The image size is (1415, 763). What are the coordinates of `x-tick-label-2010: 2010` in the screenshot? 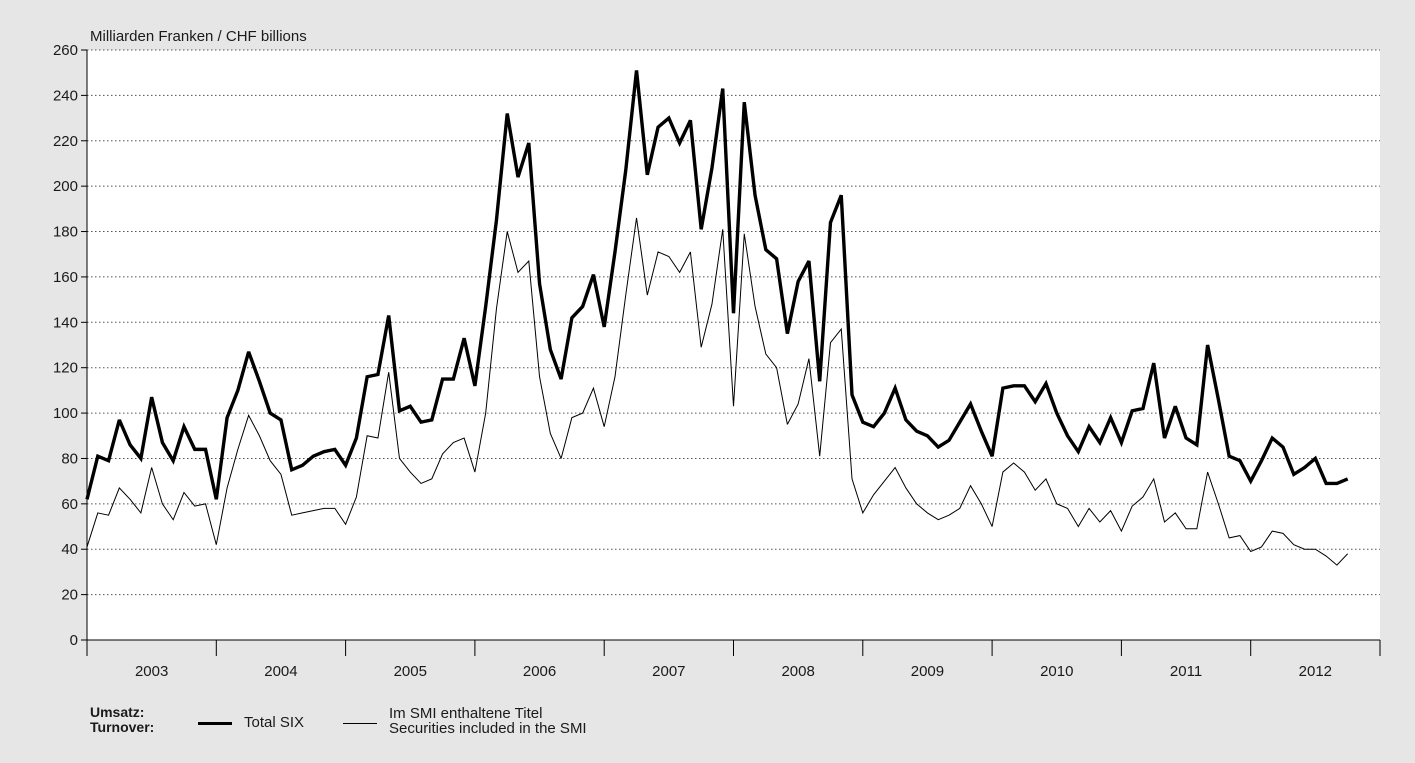 It's located at (1056, 671).